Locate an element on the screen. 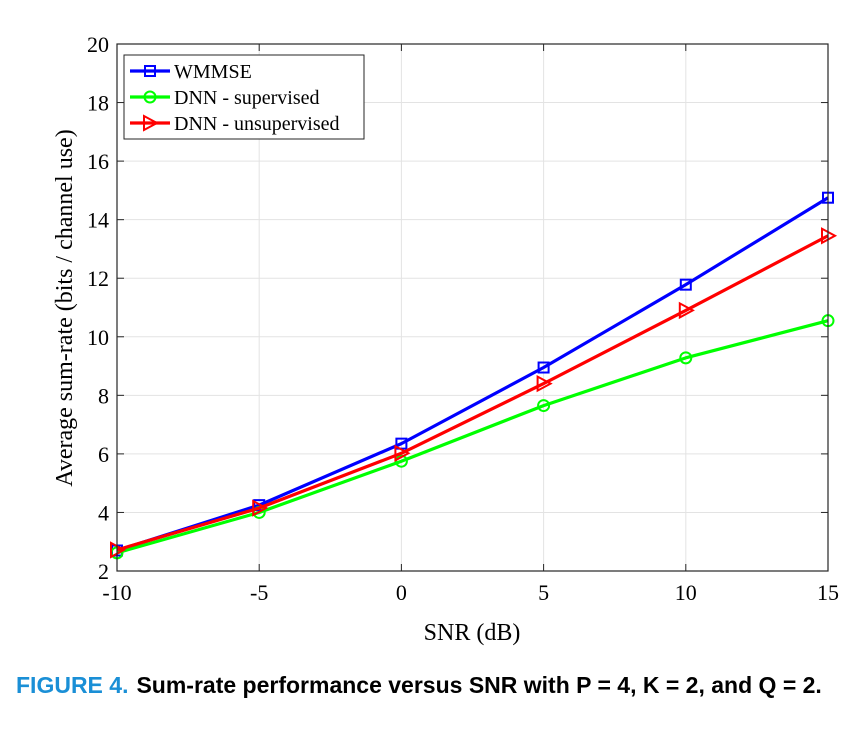 The image size is (865, 753). y-axis-label: Average sum-rate (bits / channel use) is located at coordinates (65, 307).